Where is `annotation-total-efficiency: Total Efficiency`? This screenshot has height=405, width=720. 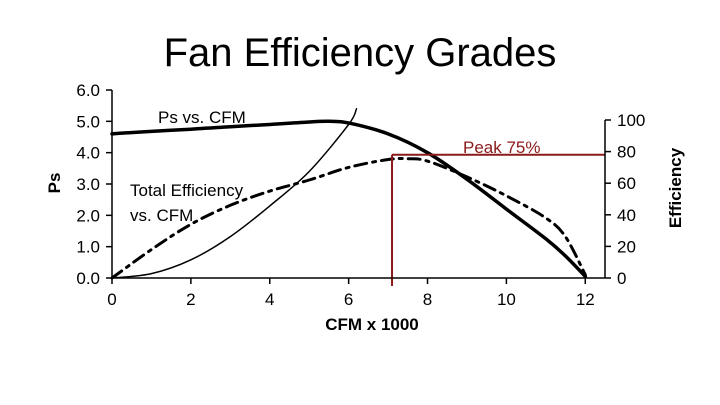 annotation-total-efficiency: Total Efficiency is located at coordinates (187, 190).